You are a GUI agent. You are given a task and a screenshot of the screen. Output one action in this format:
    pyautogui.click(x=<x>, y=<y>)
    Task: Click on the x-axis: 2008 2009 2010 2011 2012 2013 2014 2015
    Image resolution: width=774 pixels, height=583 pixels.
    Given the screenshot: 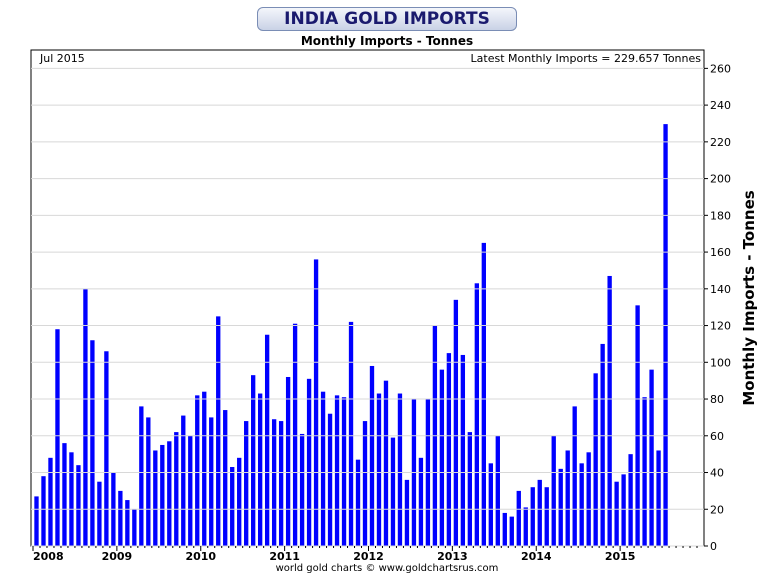 What is the action you would take?
    pyautogui.click(x=365, y=554)
    